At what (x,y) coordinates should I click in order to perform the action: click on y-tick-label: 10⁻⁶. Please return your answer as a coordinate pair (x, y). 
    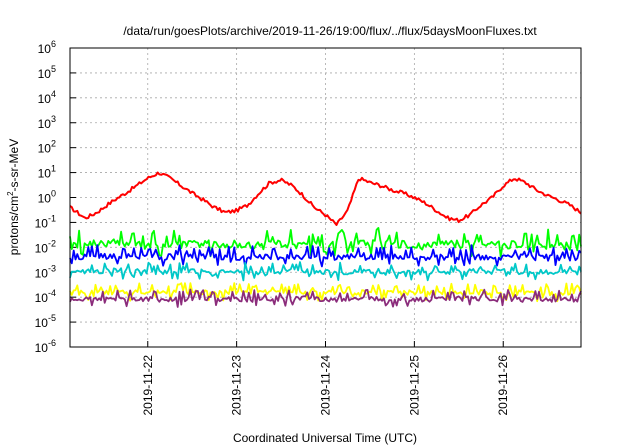
    Looking at the image, I should click on (45, 346).